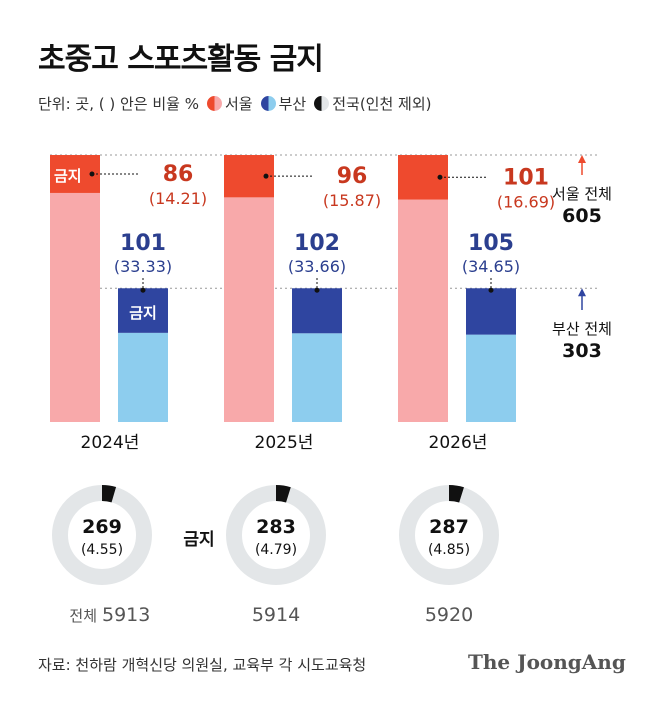  What do you see at coordinates (102, 527) in the screenshot?
I see `national-ban-value: 269` at bounding box center [102, 527].